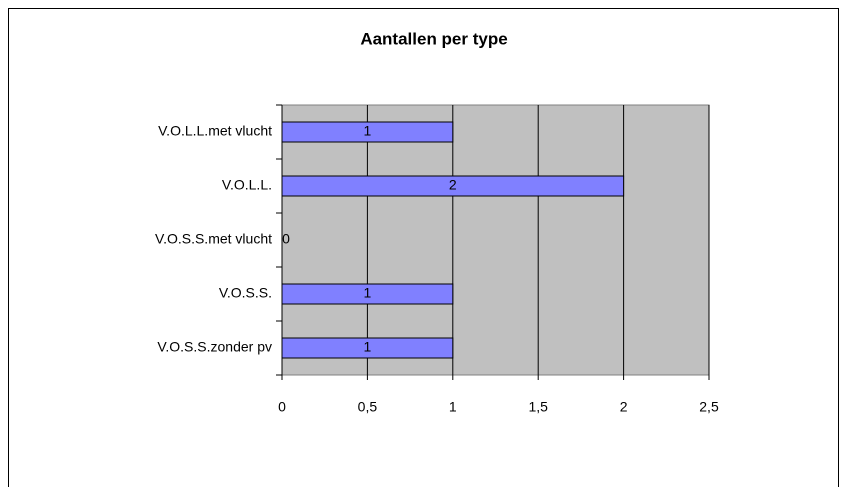 The image size is (845, 487). Describe the element at coordinates (624, 407) in the screenshot. I see `x-tick-label: 2` at that location.